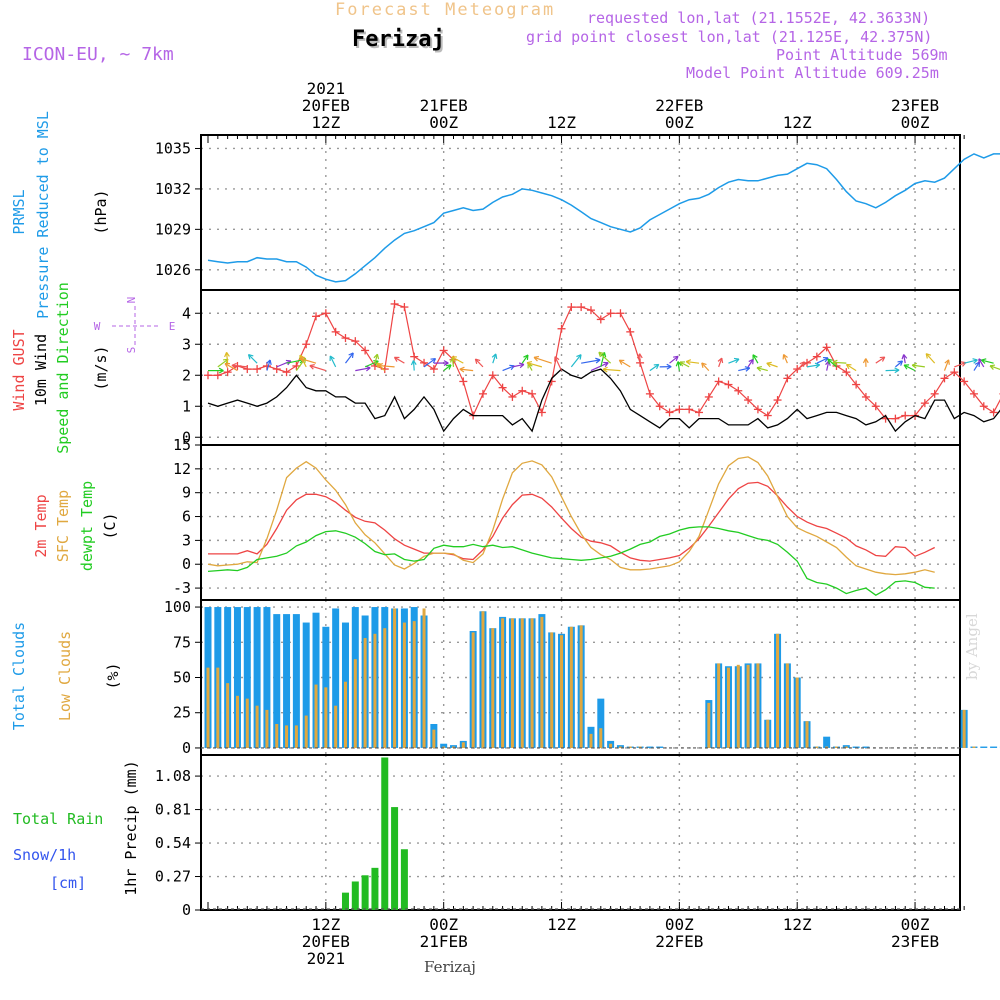 The height and width of the screenshot is (1000, 1000). What do you see at coordinates (679, 105) in the screenshot?
I see `time-label-top: 22FEB` at bounding box center [679, 105].